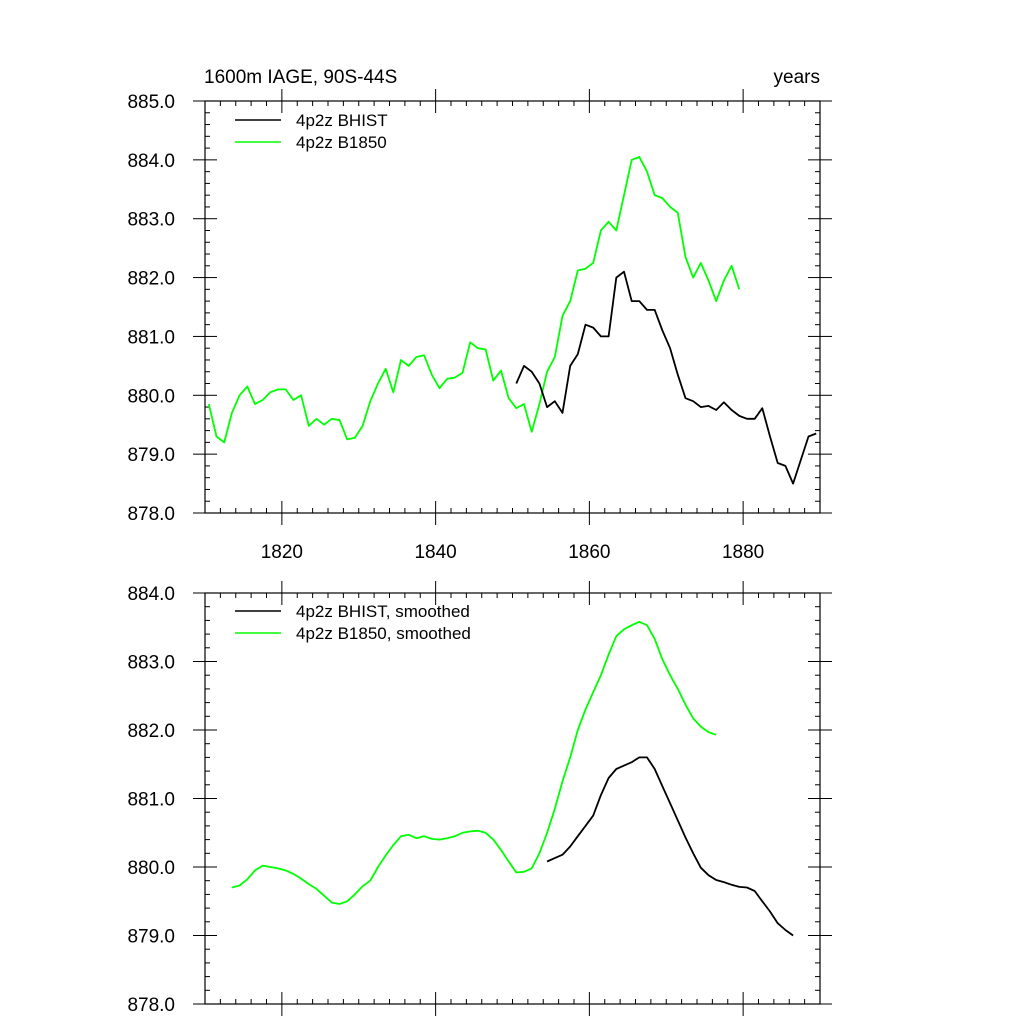  Describe the element at coordinates (743, 552) in the screenshot. I see `x-tick-label: 1880` at that location.